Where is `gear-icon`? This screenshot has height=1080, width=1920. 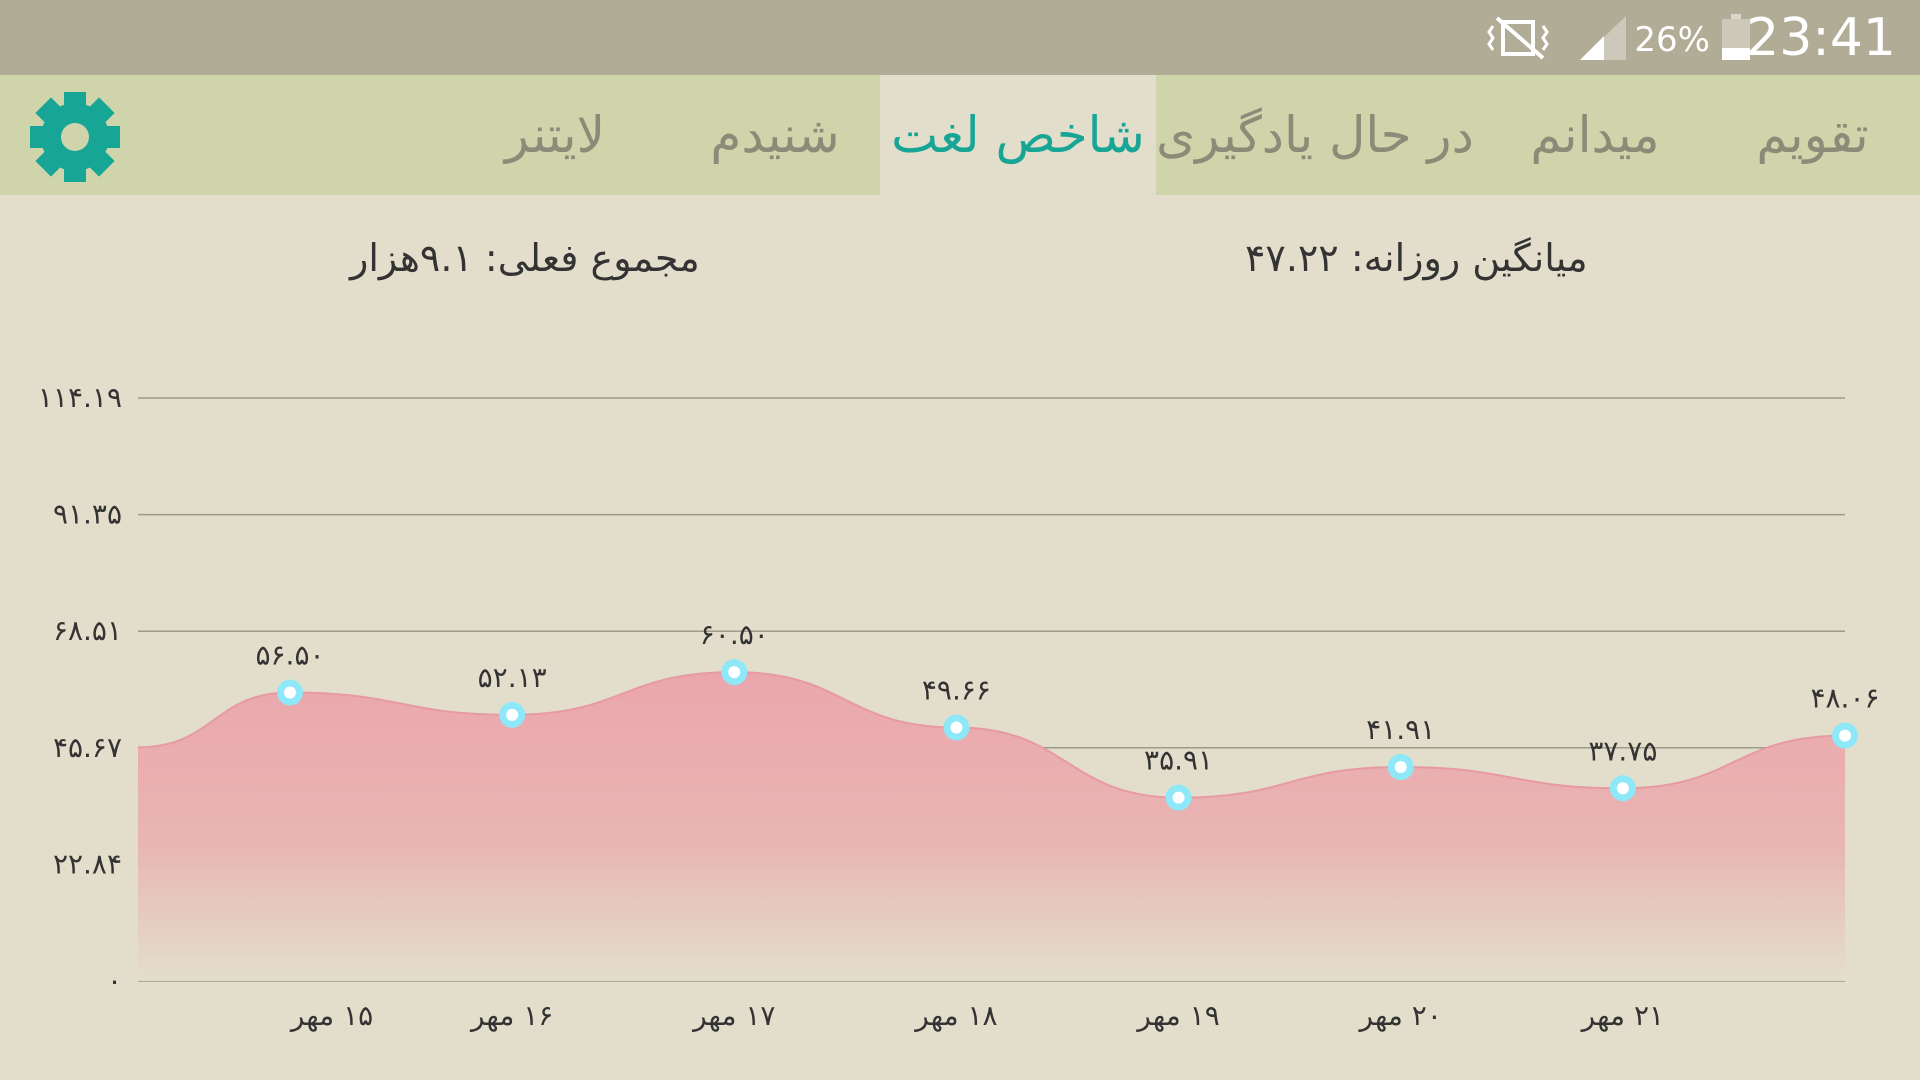 gear-icon is located at coordinates (75, 137).